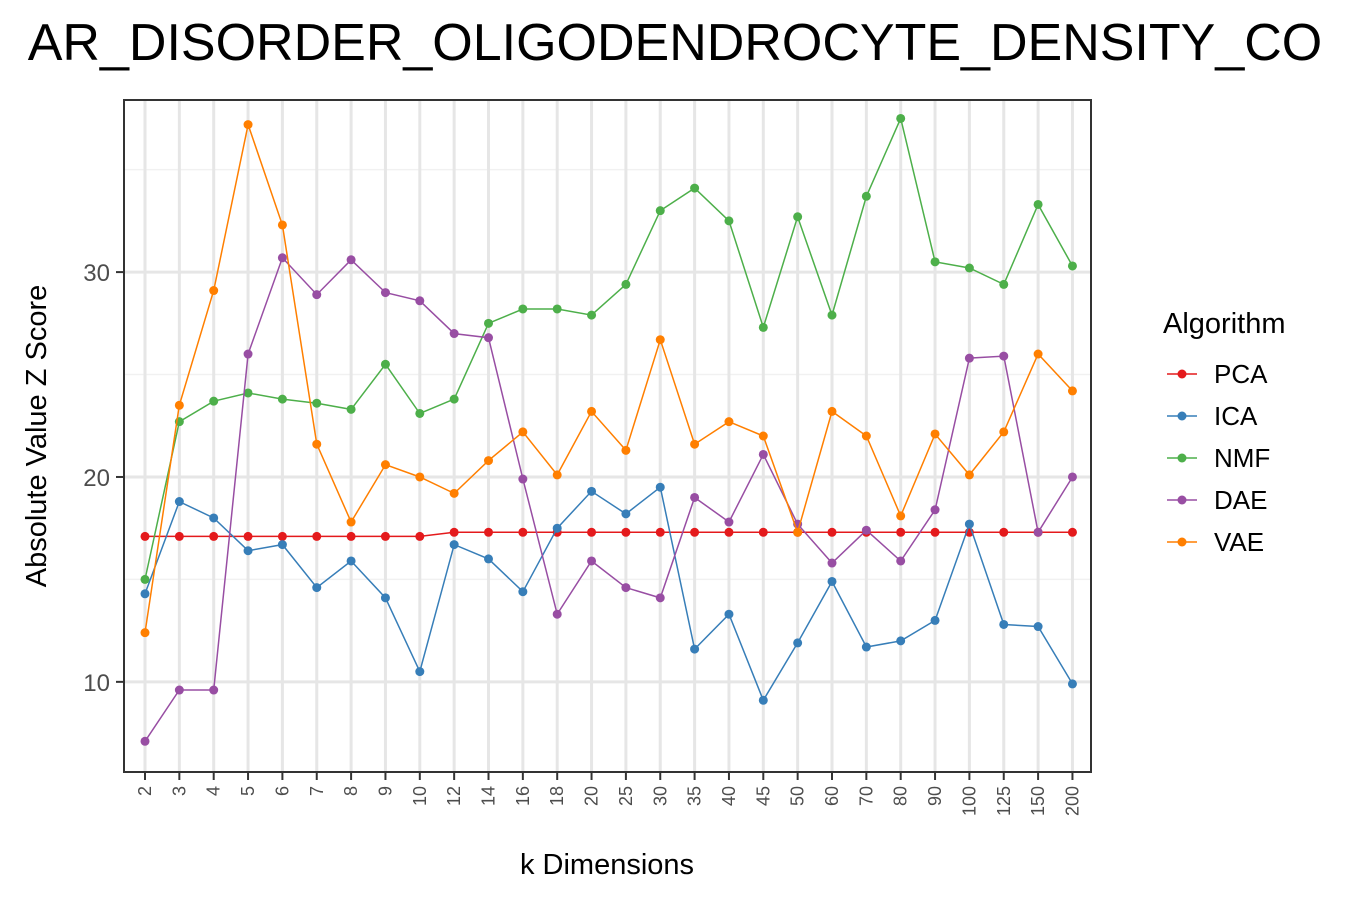  Describe the element at coordinates (454, 796) in the screenshot. I see `x-tick-label: 12` at that location.